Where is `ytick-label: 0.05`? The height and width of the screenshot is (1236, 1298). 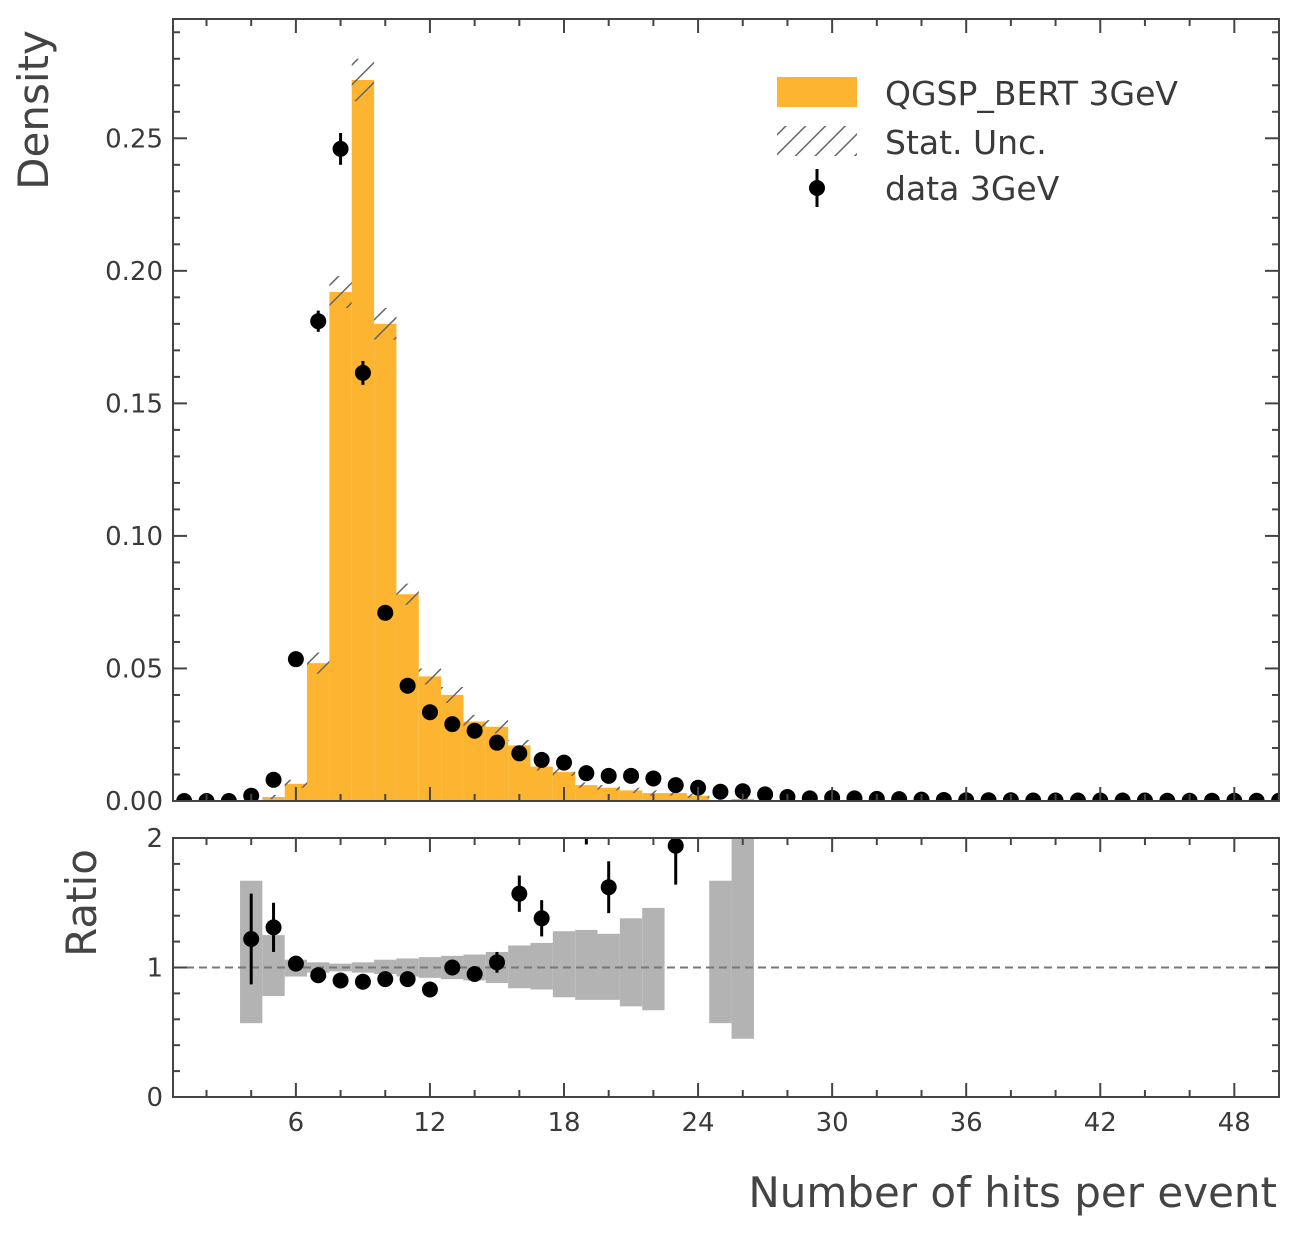
ytick-label: 0.05 is located at coordinates (134, 669).